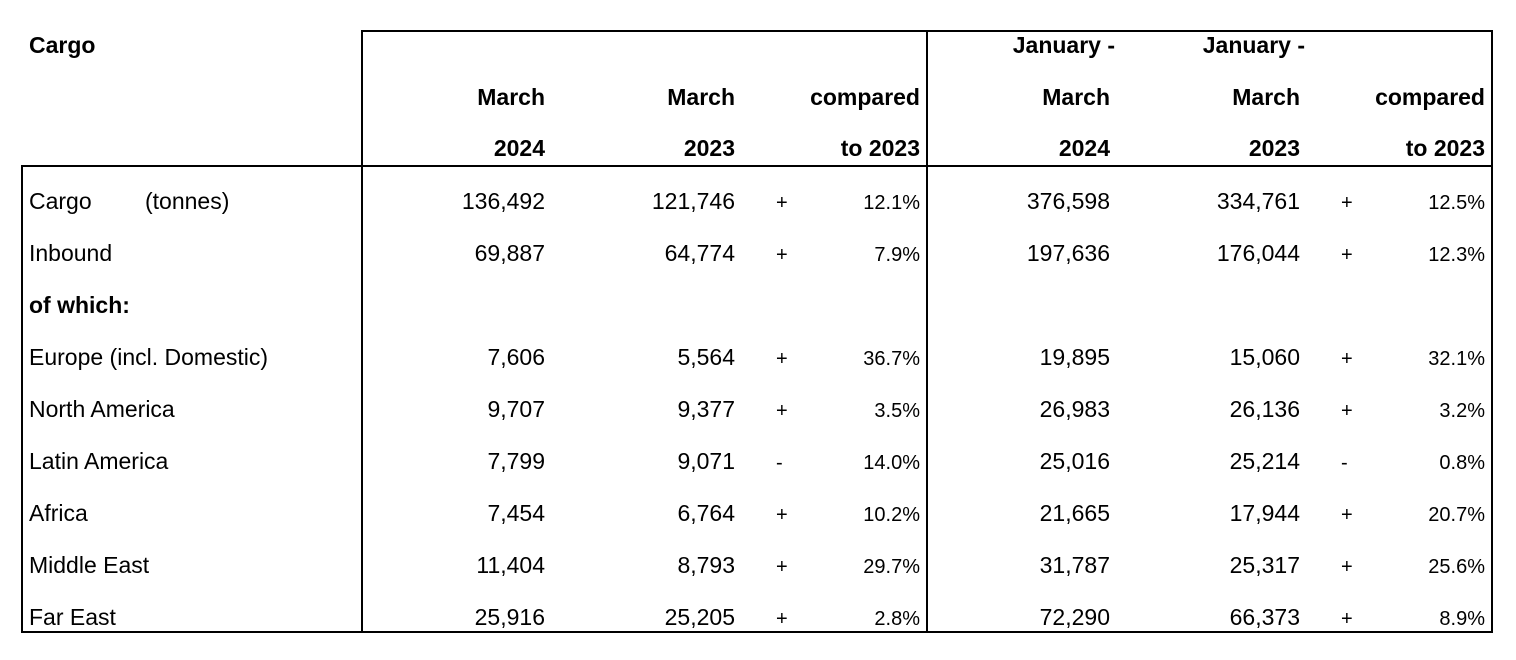 Image resolution: width=1516 pixels, height=660 pixels. What do you see at coordinates (516, 357) in the screenshot?
I see `cell-march-2024: 7,606` at bounding box center [516, 357].